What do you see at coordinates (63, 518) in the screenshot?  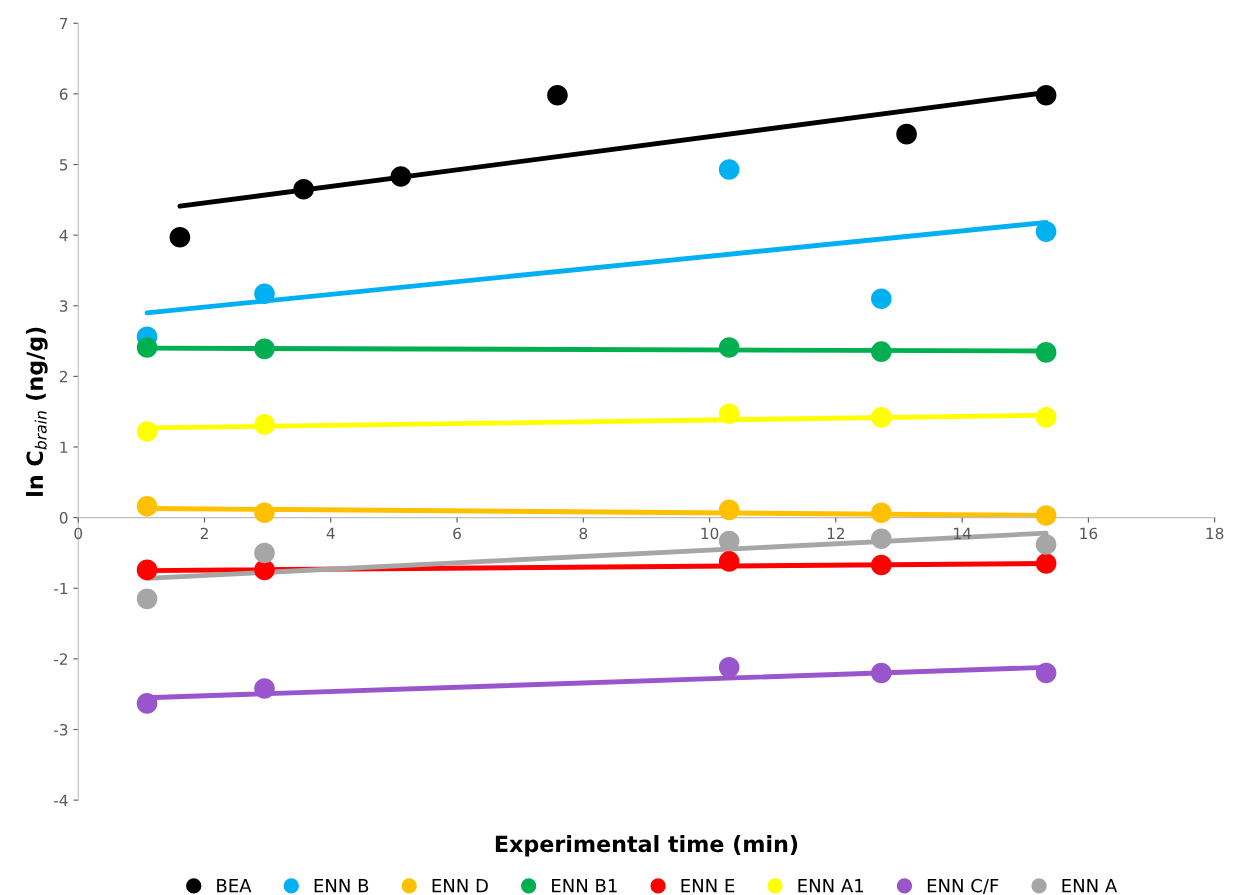 I see `y-tick-label: 0` at bounding box center [63, 518].